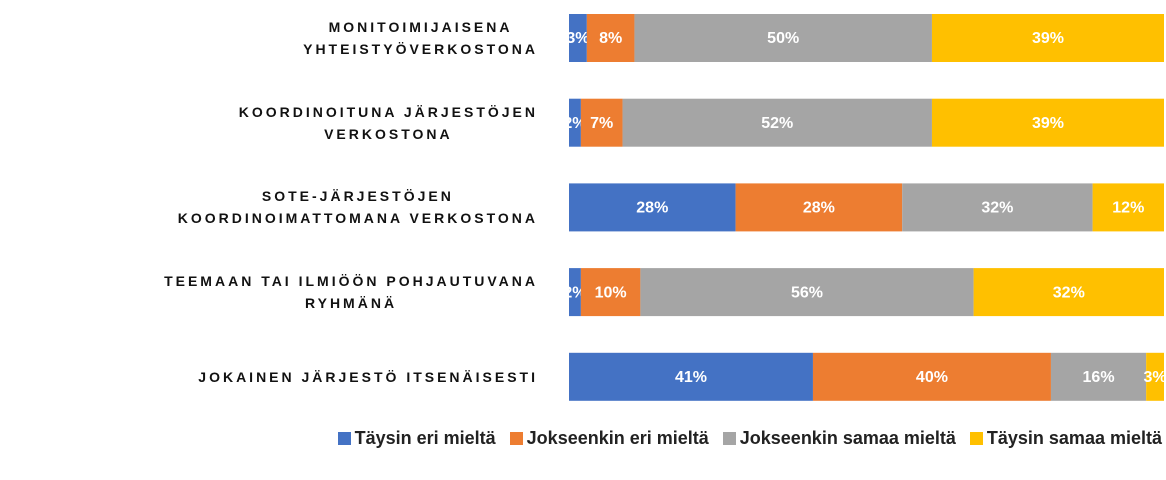  What do you see at coordinates (1074, 438) in the screenshot?
I see `legend-label: Täysin samaa mieltä` at bounding box center [1074, 438].